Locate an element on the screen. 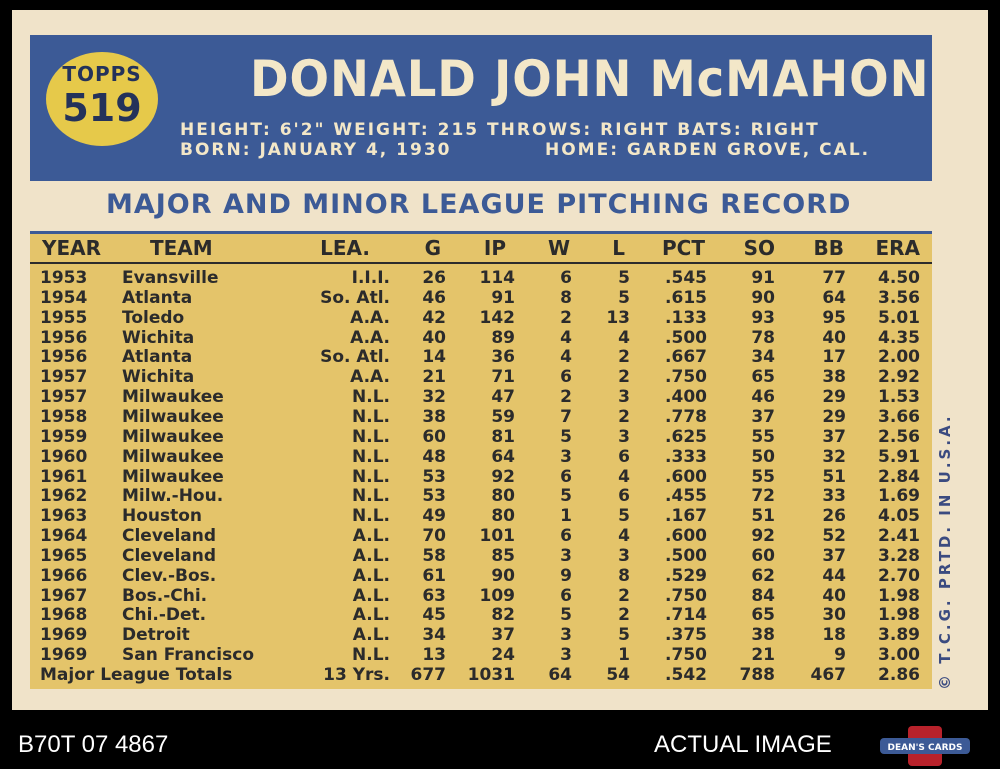  row-pct: .375 is located at coordinates (686, 635).